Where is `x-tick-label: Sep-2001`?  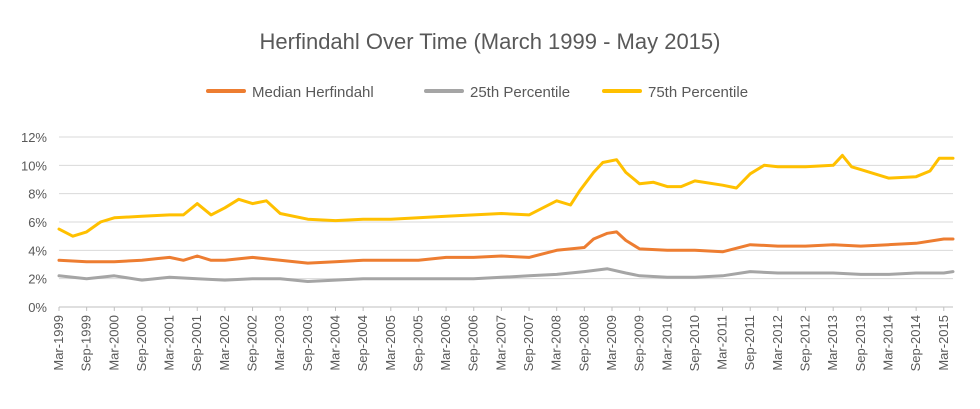 x-tick-label: Sep-2001 is located at coordinates (196, 343).